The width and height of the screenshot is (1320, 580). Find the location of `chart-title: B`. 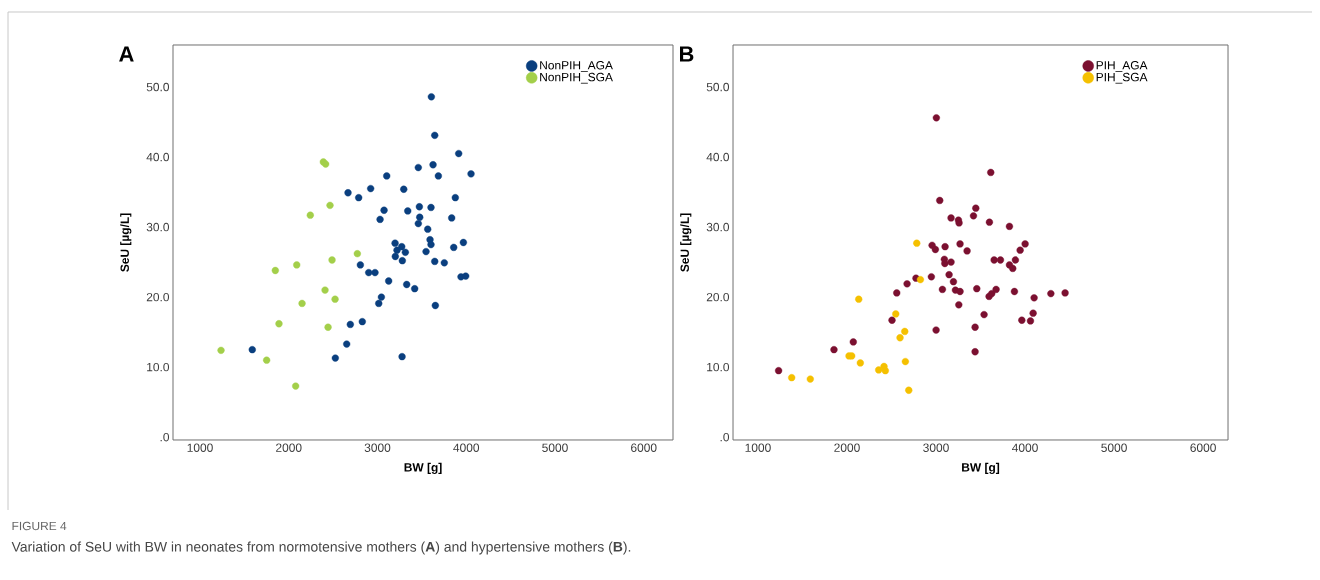

chart-title: B is located at coordinates (687, 54).